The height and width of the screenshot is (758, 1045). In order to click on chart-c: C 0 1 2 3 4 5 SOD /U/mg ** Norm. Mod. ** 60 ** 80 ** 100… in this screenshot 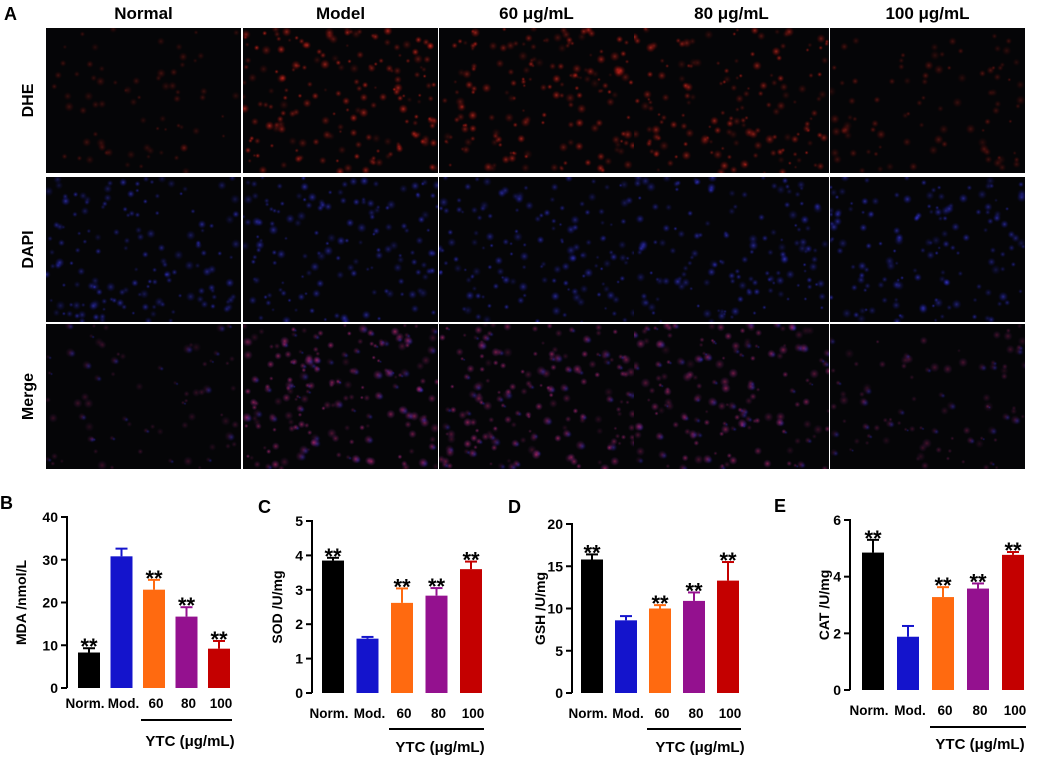, I will do `click(371, 626)`.